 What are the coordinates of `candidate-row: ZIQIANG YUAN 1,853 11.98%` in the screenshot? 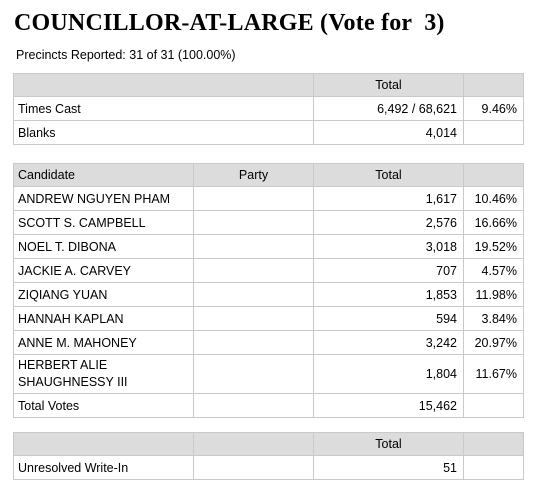 It's located at (268, 294).